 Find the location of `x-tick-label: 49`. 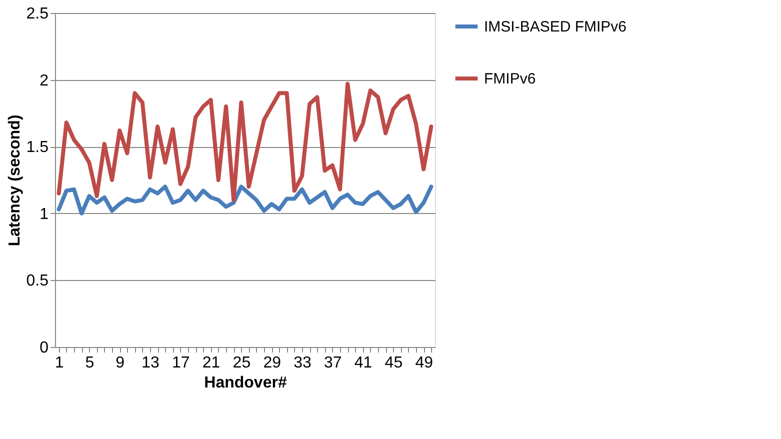

x-tick-label: 49 is located at coordinates (424, 363).